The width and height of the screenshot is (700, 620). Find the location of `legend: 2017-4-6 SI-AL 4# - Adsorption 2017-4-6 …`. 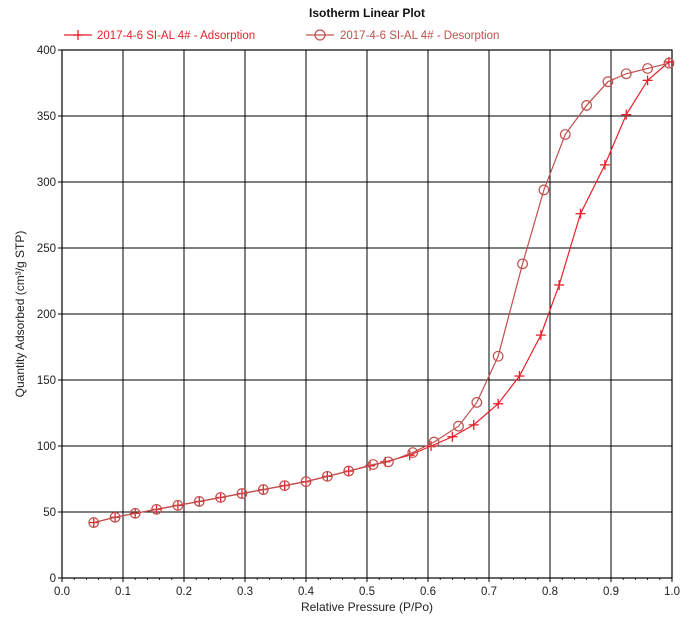

legend: 2017-4-6 SI-AL 4# - Adsorption 2017-4-6 … is located at coordinates (281, 35).